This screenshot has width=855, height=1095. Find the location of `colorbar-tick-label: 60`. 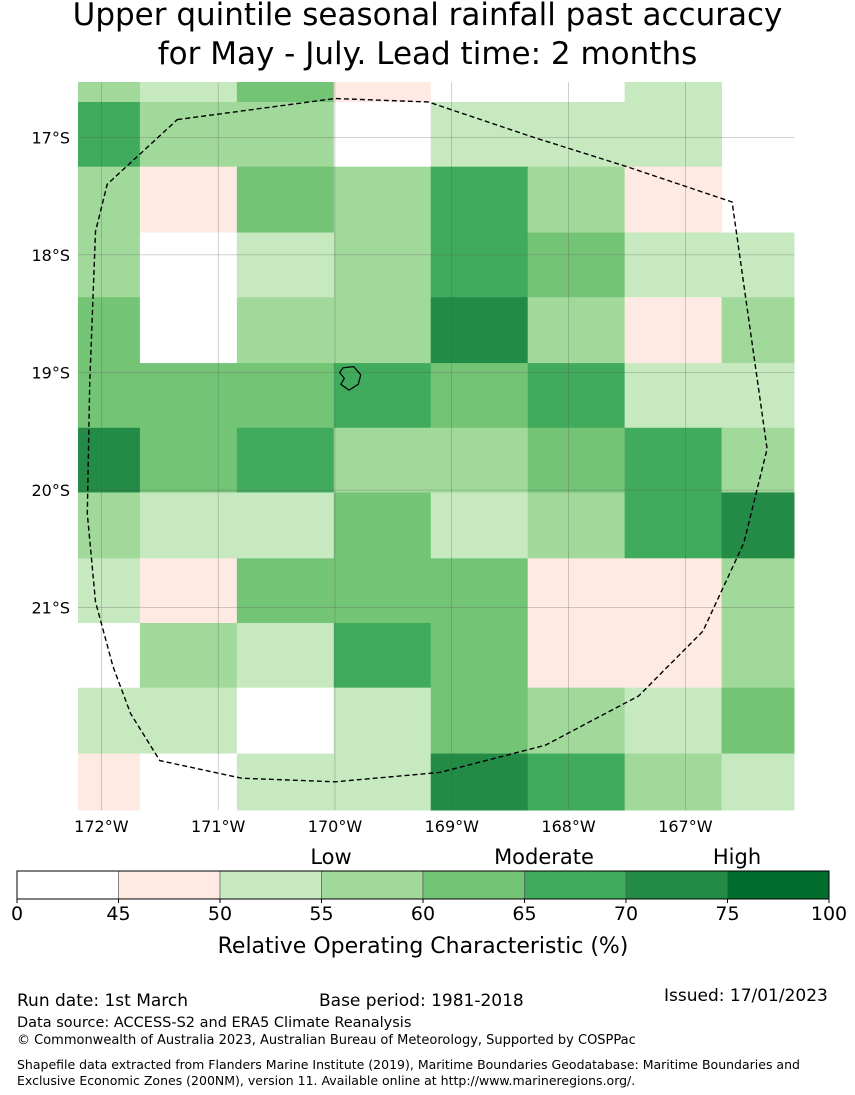

colorbar-tick-label: 60 is located at coordinates (423, 914).